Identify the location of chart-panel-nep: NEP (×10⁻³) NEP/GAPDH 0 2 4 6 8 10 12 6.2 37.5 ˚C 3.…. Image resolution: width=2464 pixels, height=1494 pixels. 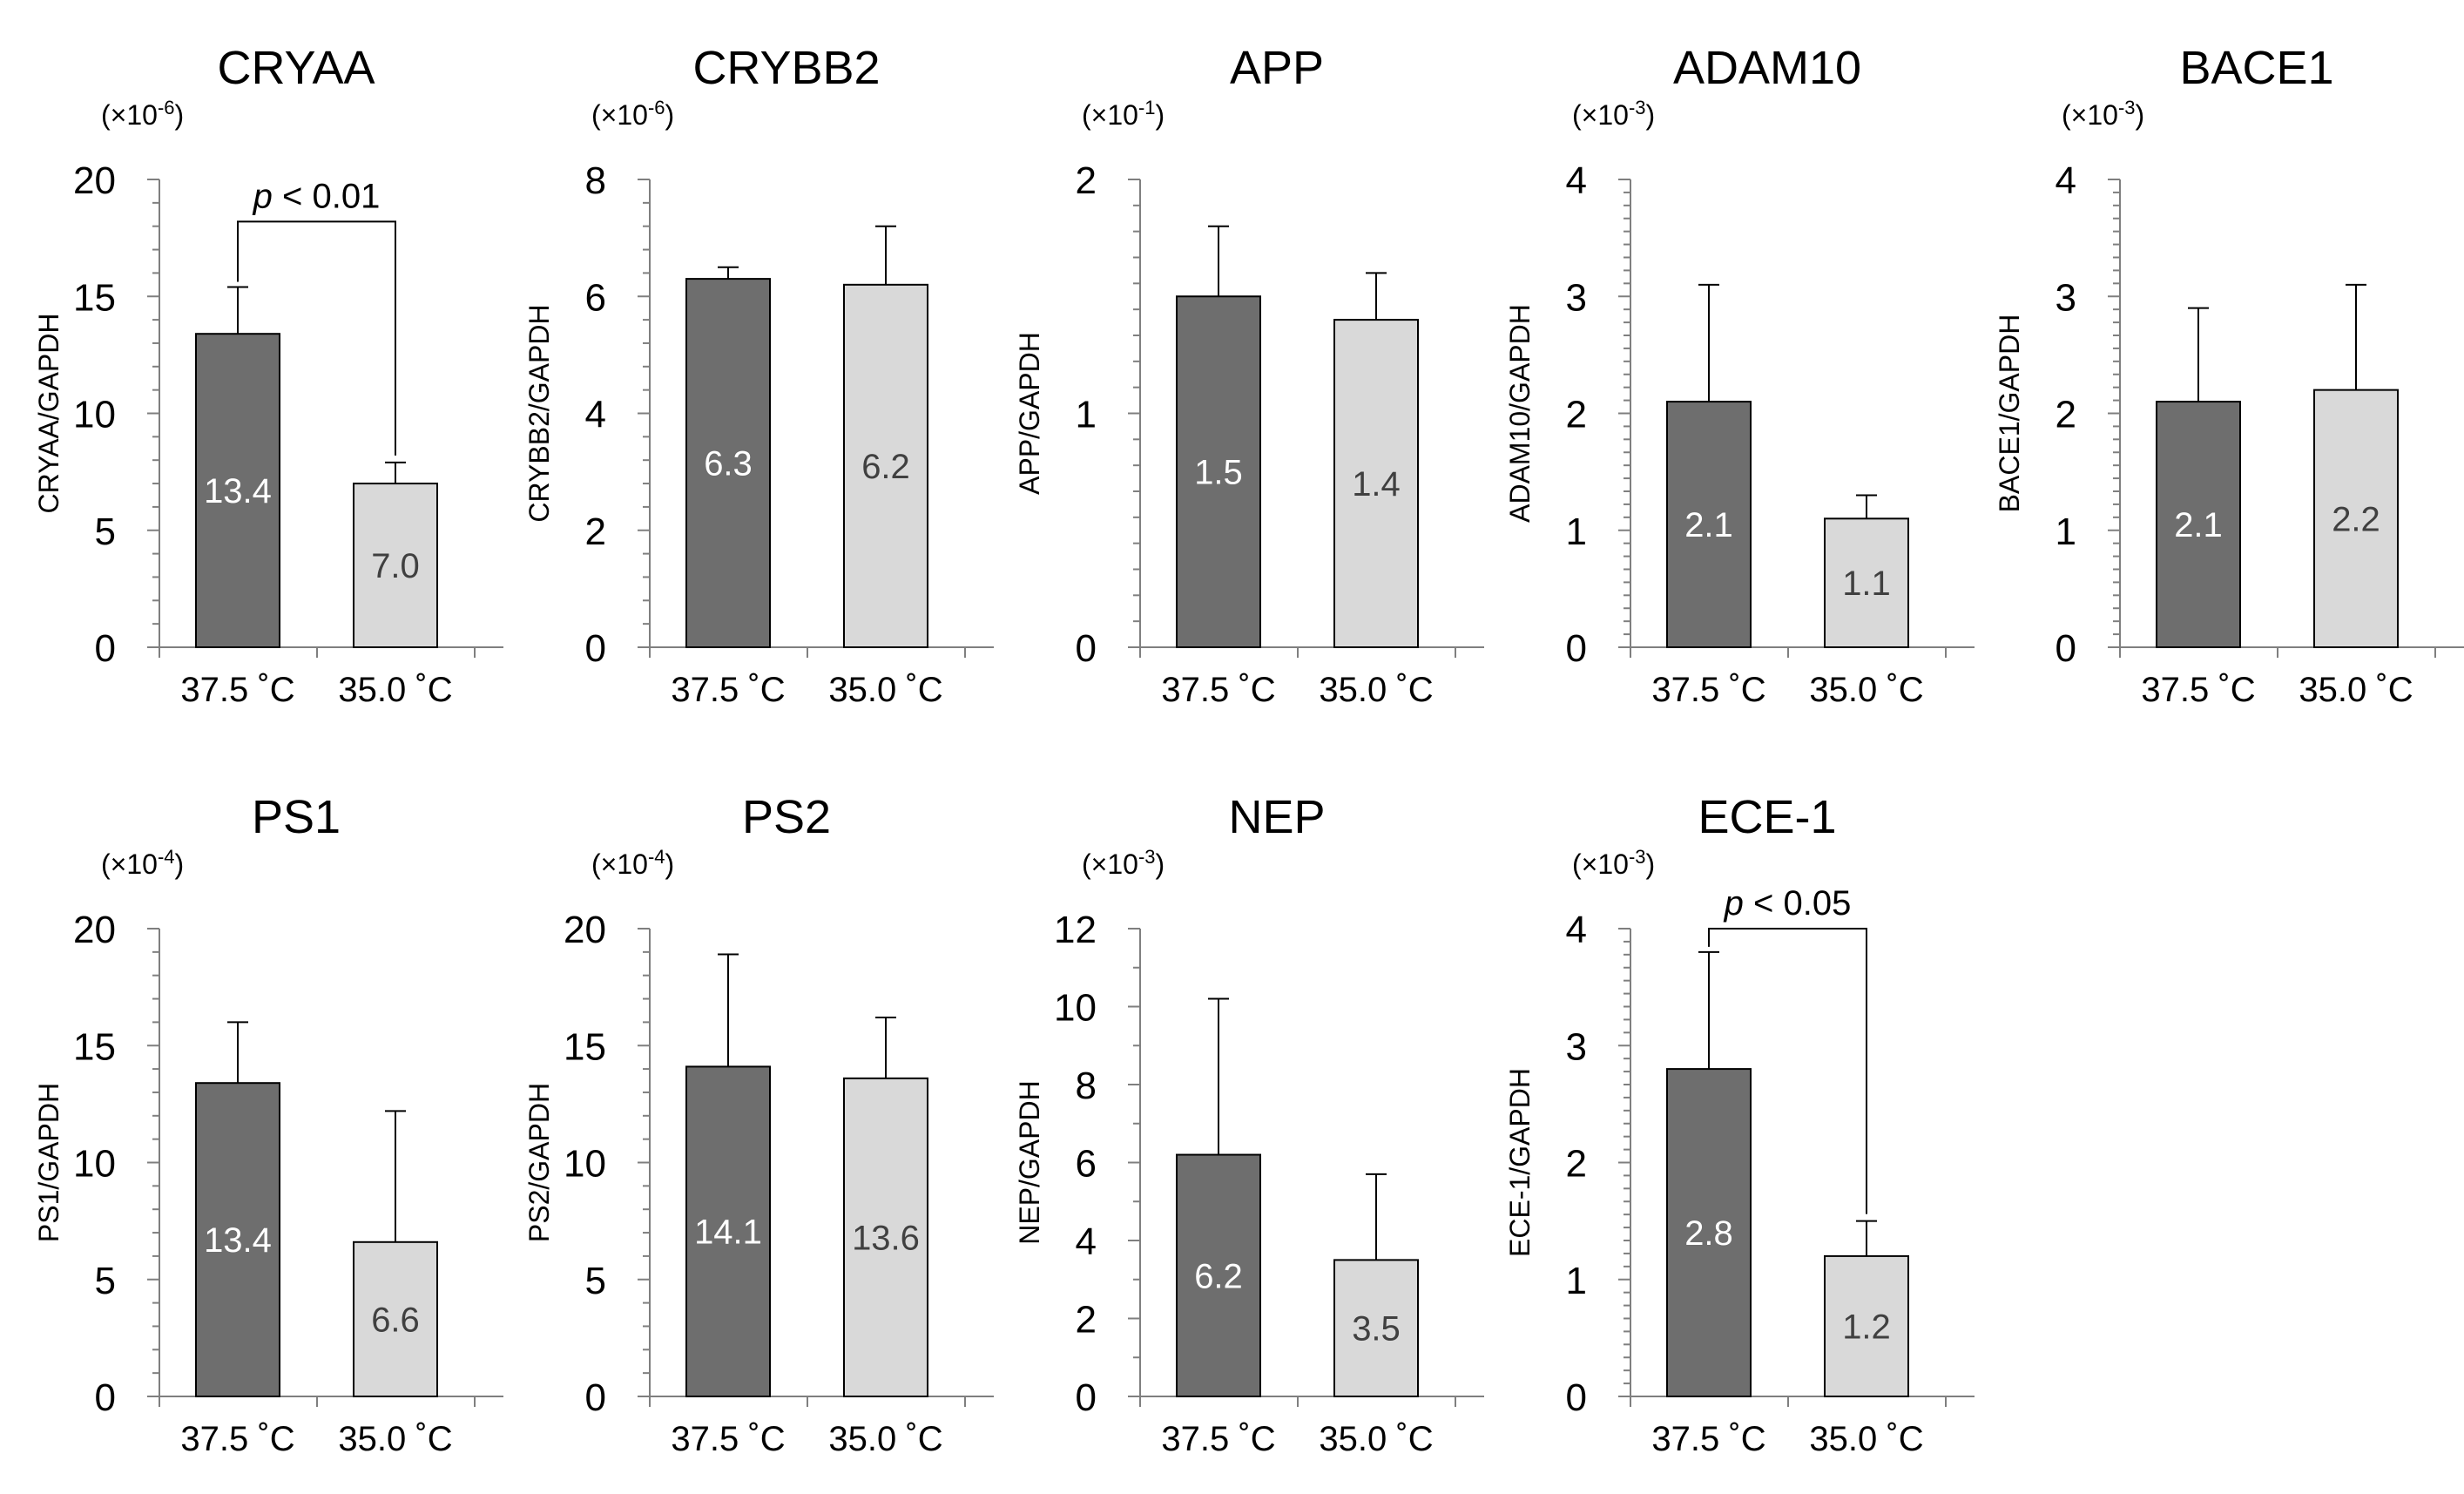
(1249, 1125).